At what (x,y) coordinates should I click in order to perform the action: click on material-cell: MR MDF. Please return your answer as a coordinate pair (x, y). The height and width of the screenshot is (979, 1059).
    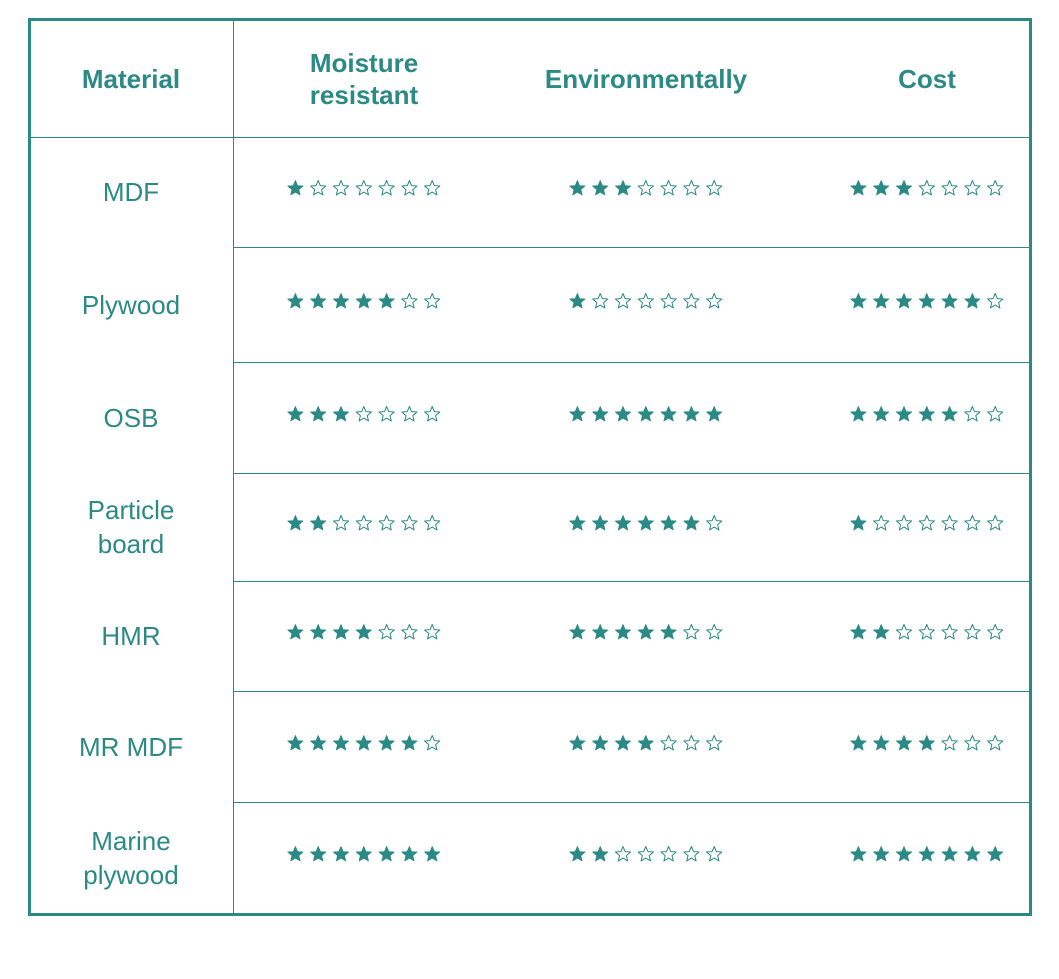
    Looking at the image, I should click on (131, 746).